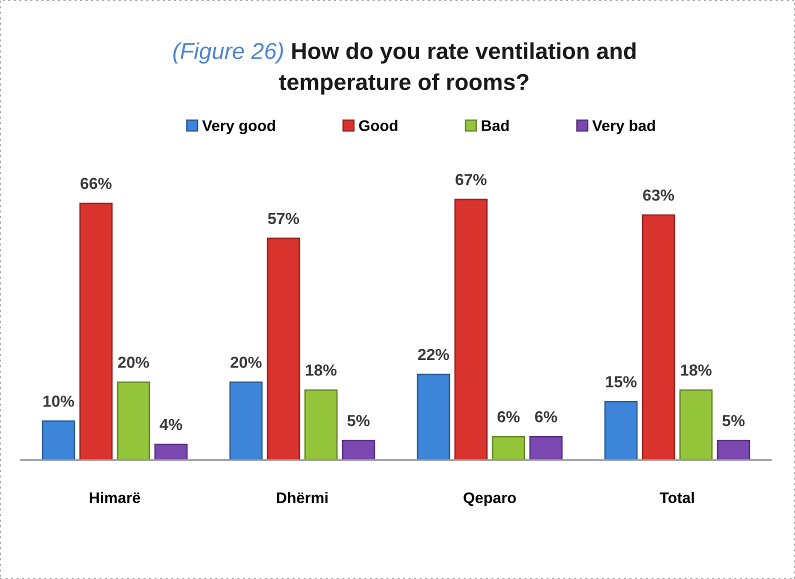  What do you see at coordinates (434, 354) in the screenshot?
I see `data-label: 22%` at bounding box center [434, 354].